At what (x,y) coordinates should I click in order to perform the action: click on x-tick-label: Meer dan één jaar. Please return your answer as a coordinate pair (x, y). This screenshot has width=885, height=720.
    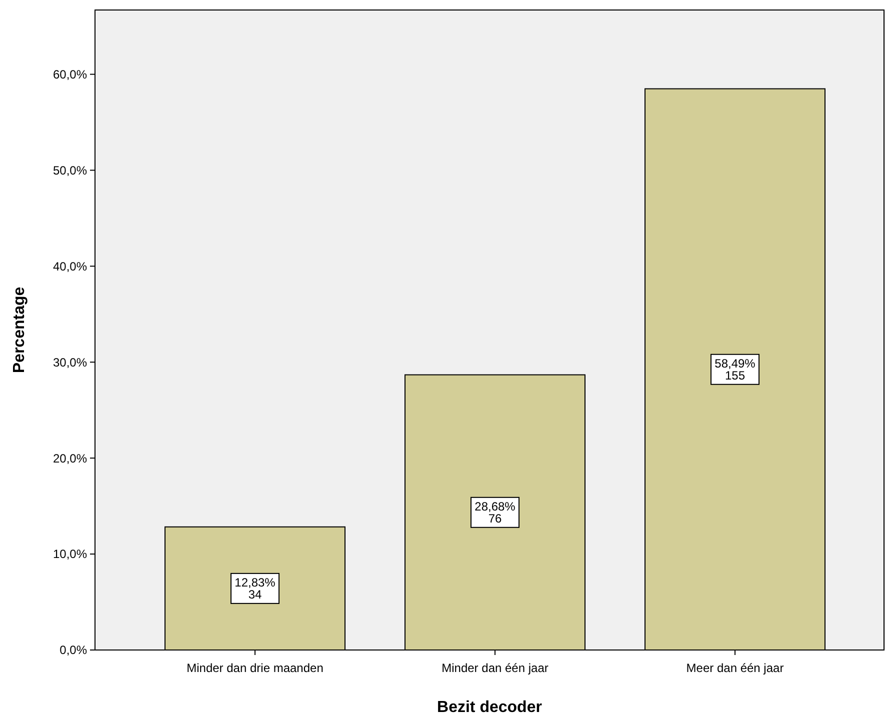
    Looking at the image, I should click on (735, 668).